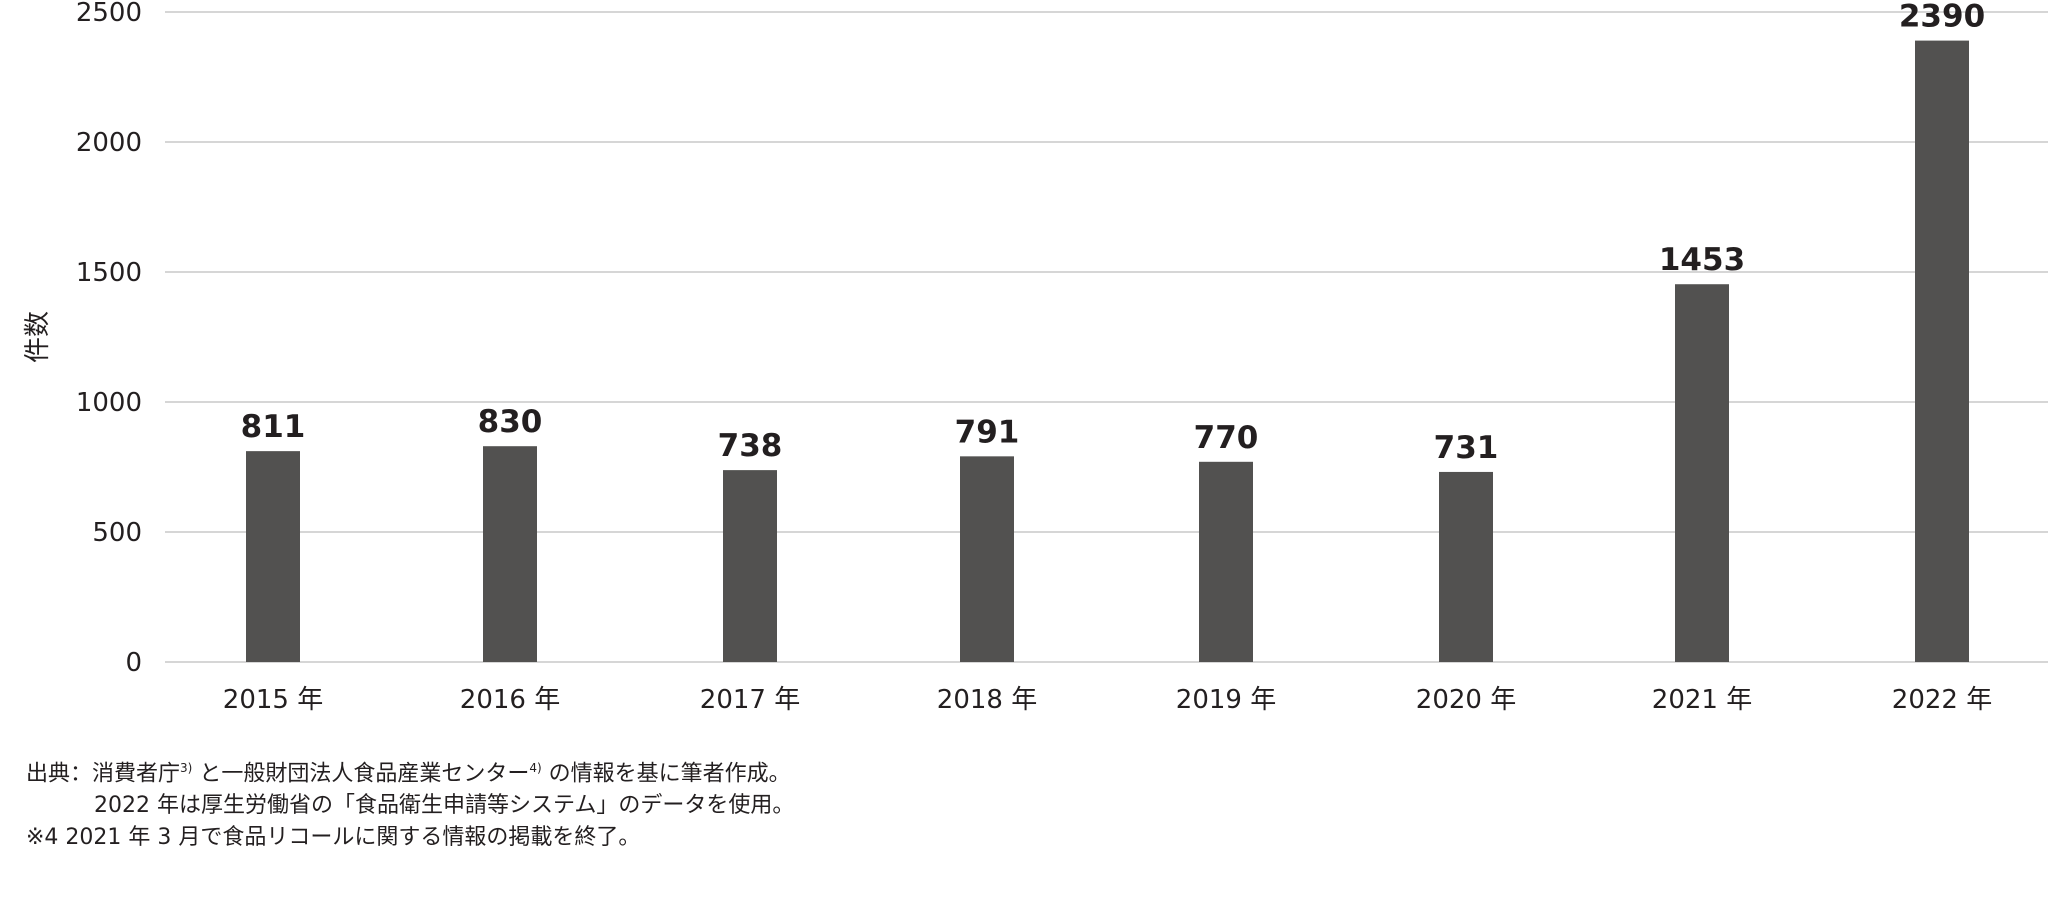 This screenshot has width=2048, height=923. I want to click on data-label: 1453, so click(1702, 260).